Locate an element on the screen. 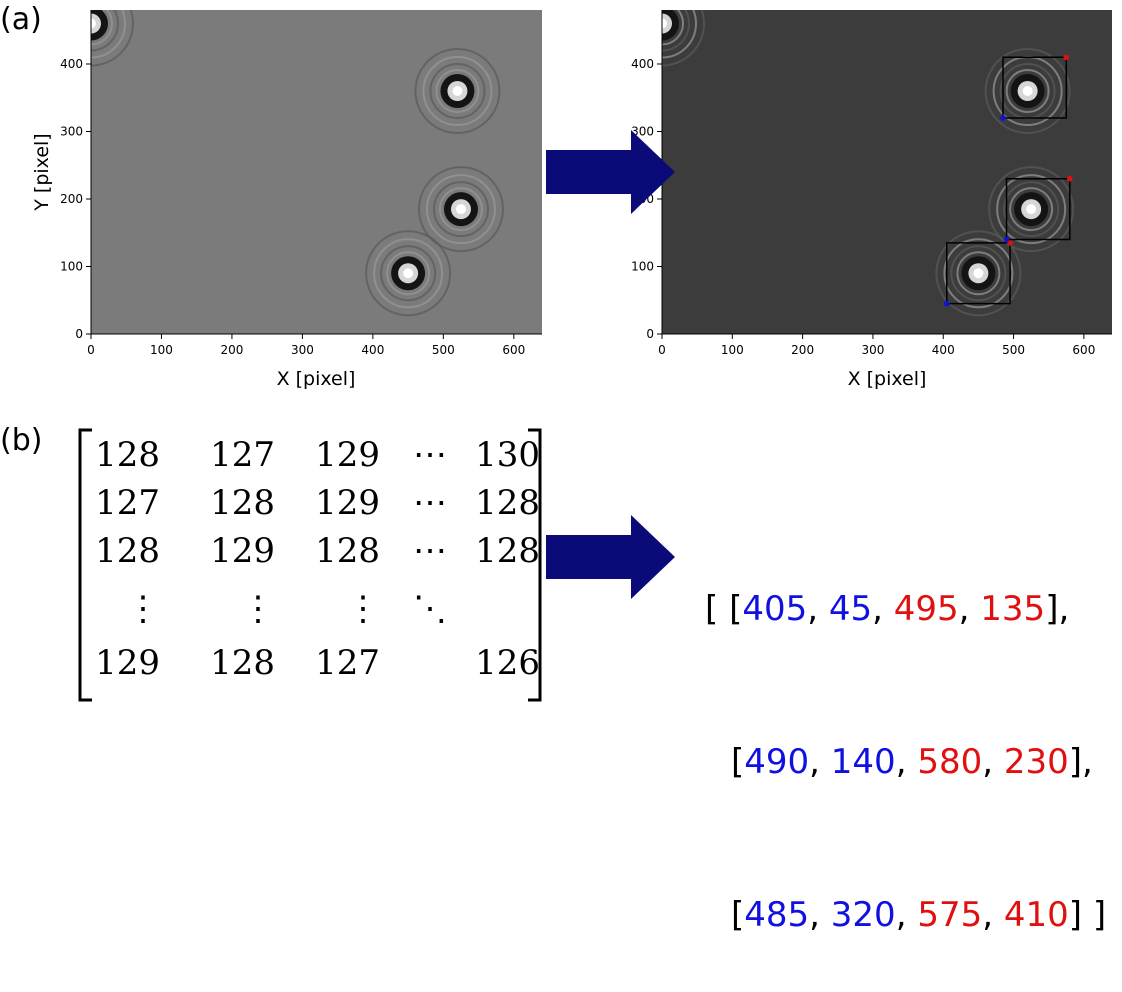 This screenshot has height=992, width=1122. matrix-cell: 126 is located at coordinates (507, 663).